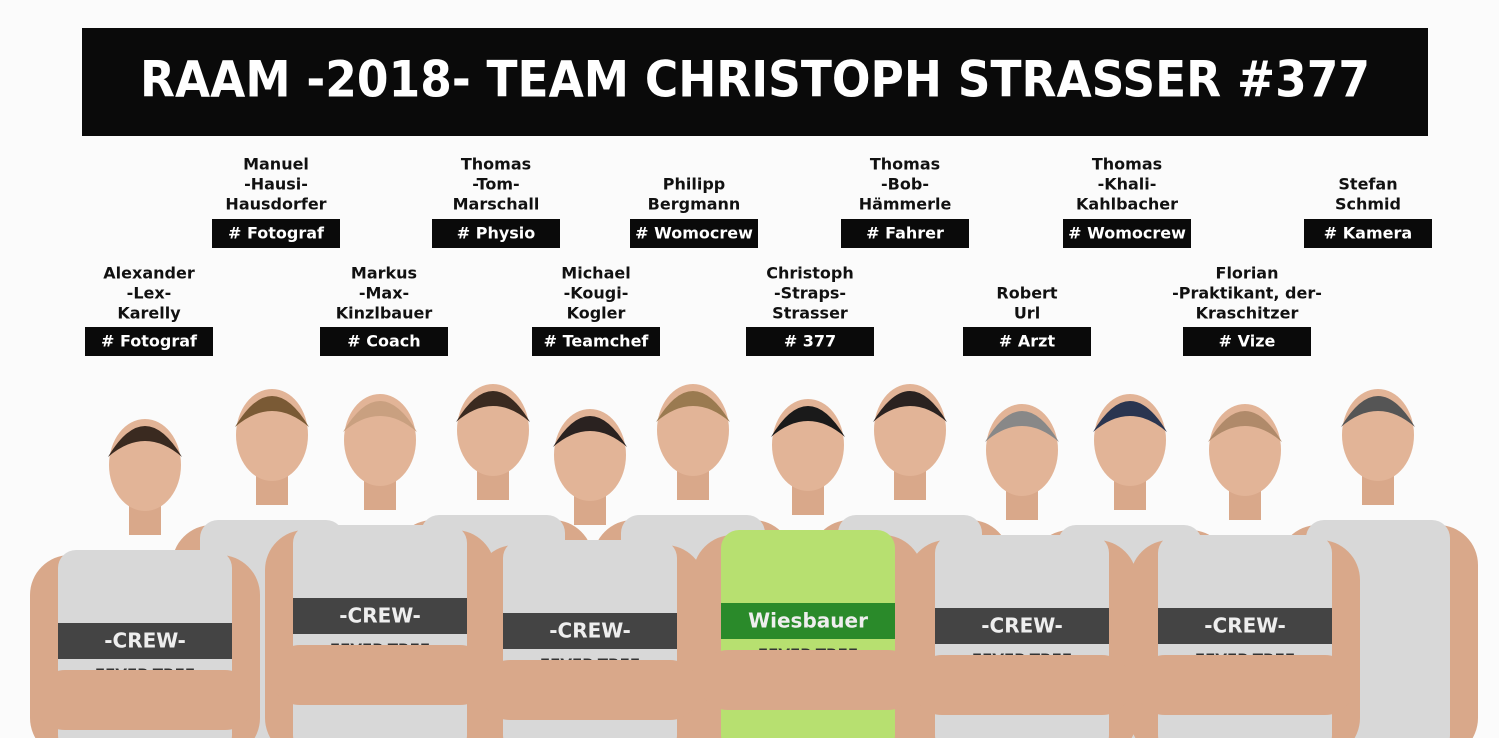  What do you see at coordinates (1368, 204) in the screenshot?
I see `member-name: Schmid` at bounding box center [1368, 204].